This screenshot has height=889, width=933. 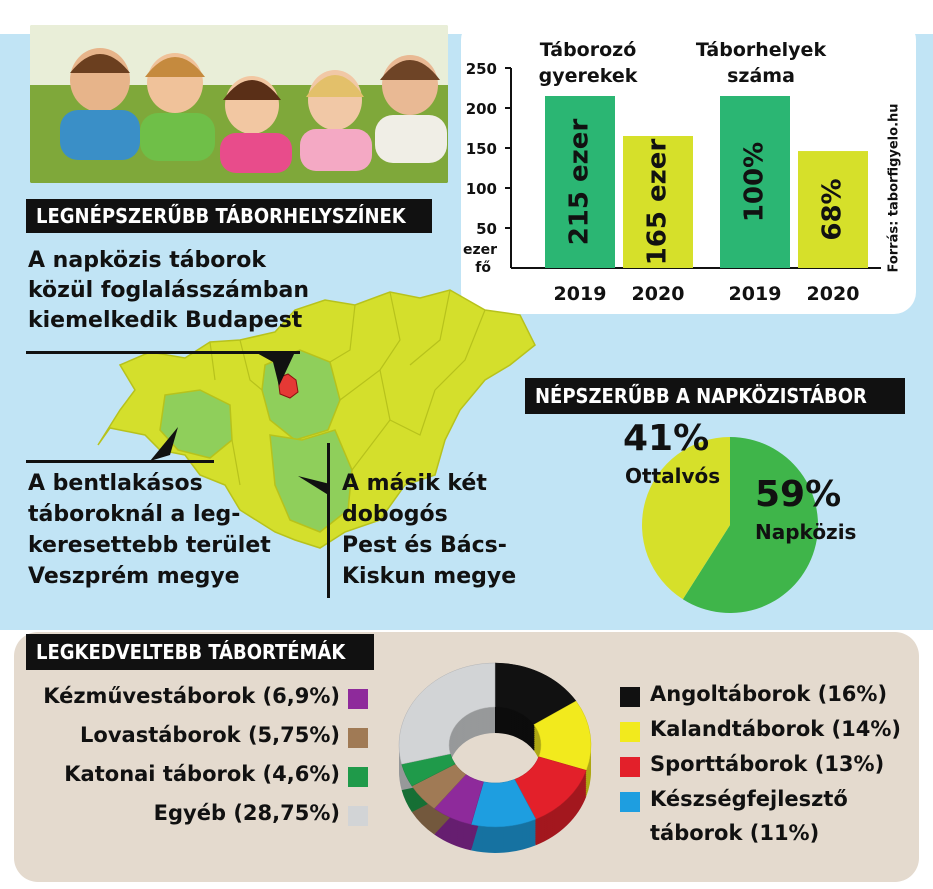 I want to click on napkozi-pie, so click(x=730, y=525).